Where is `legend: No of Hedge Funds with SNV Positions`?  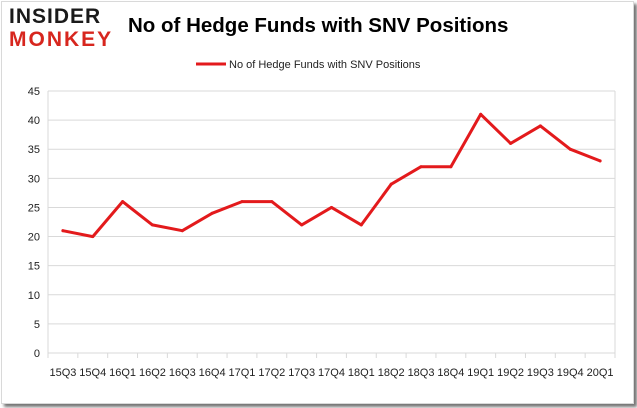
legend: No of Hedge Funds with SNV Positions is located at coordinates (308, 65).